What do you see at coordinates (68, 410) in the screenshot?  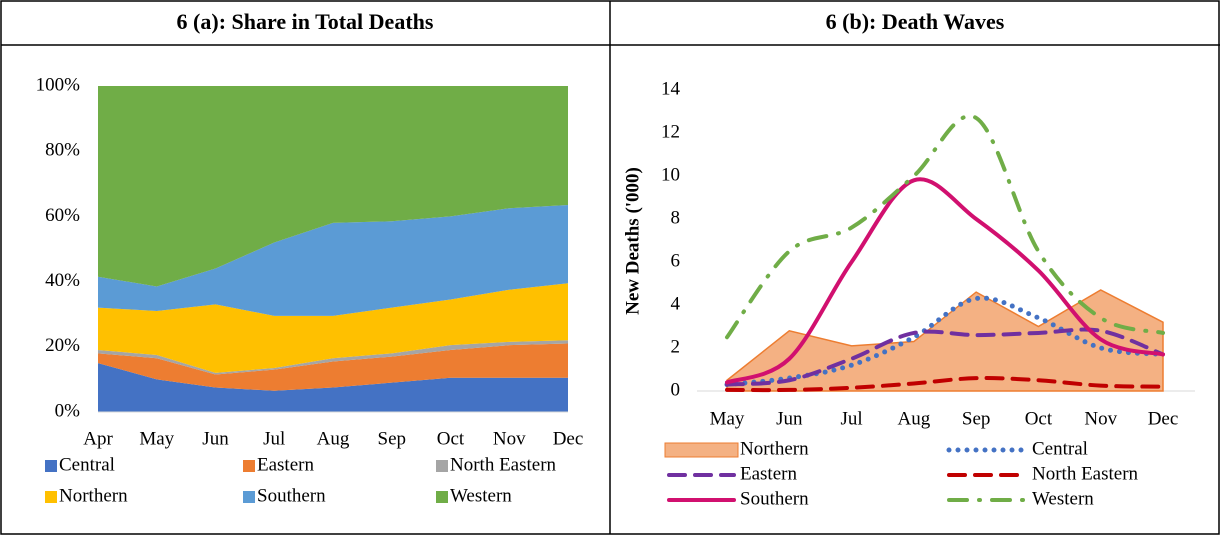 I see `y-tick-label: 0%` at bounding box center [68, 410].